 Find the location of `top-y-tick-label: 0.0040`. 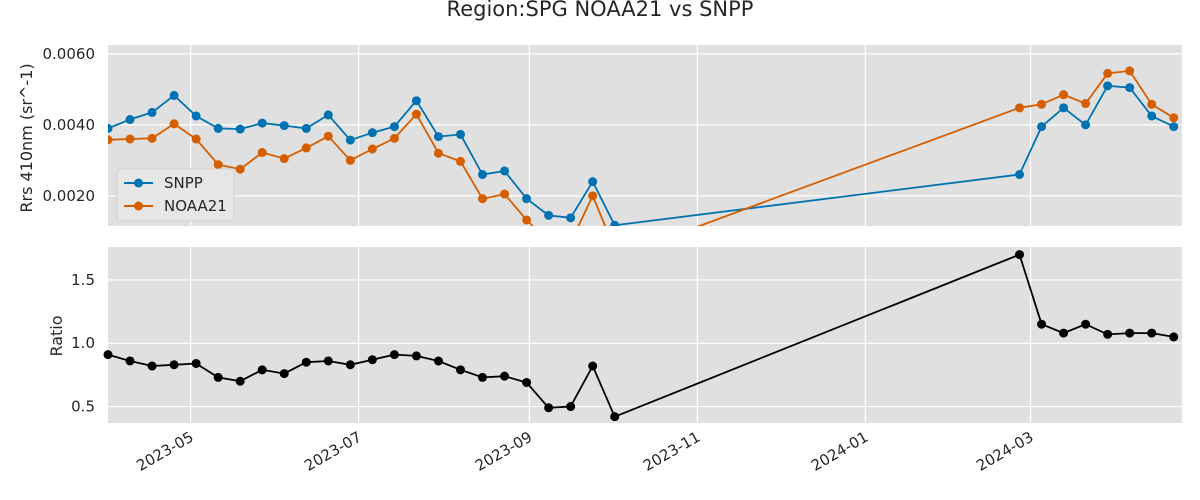

top-y-tick-label: 0.0040 is located at coordinates (69, 125).